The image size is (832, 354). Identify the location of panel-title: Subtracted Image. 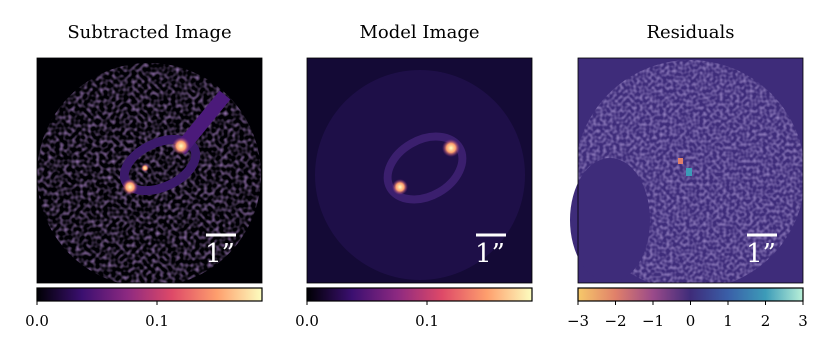
(149, 32).